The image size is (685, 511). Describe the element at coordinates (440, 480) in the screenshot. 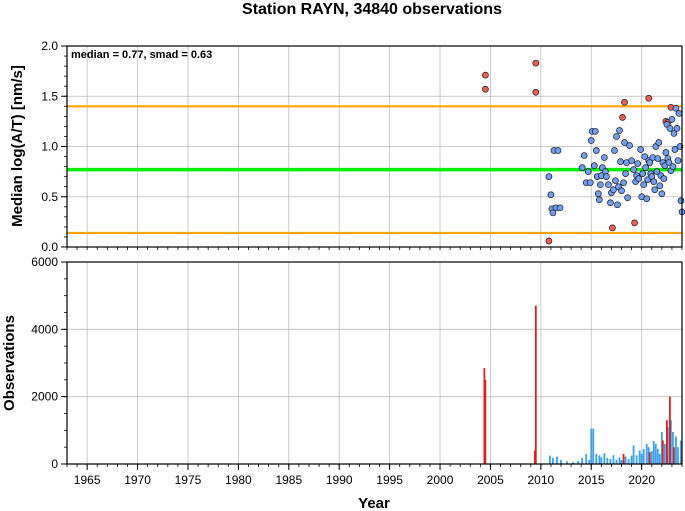

I see `x-tick-label: 2000` at that location.